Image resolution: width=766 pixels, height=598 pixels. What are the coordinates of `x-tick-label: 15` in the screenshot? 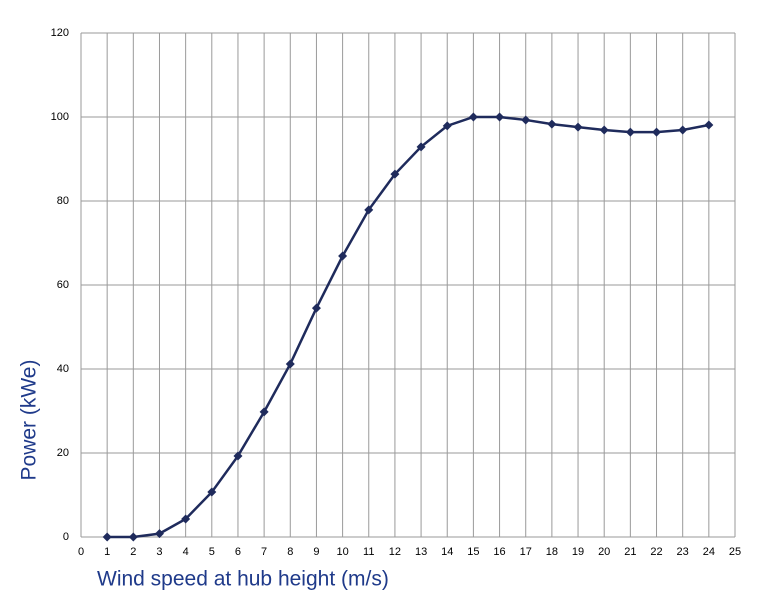 It's located at (473, 552).